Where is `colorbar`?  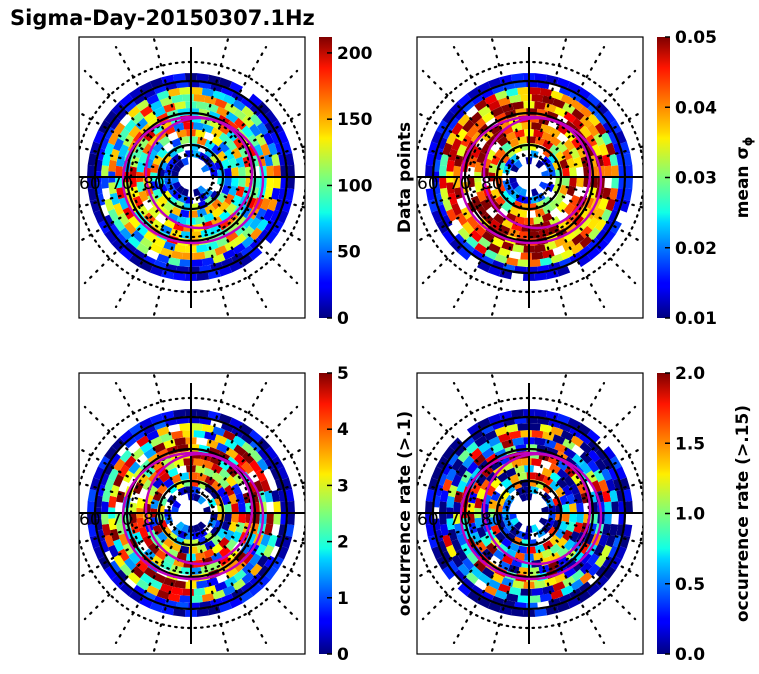 colorbar is located at coordinates (325, 513).